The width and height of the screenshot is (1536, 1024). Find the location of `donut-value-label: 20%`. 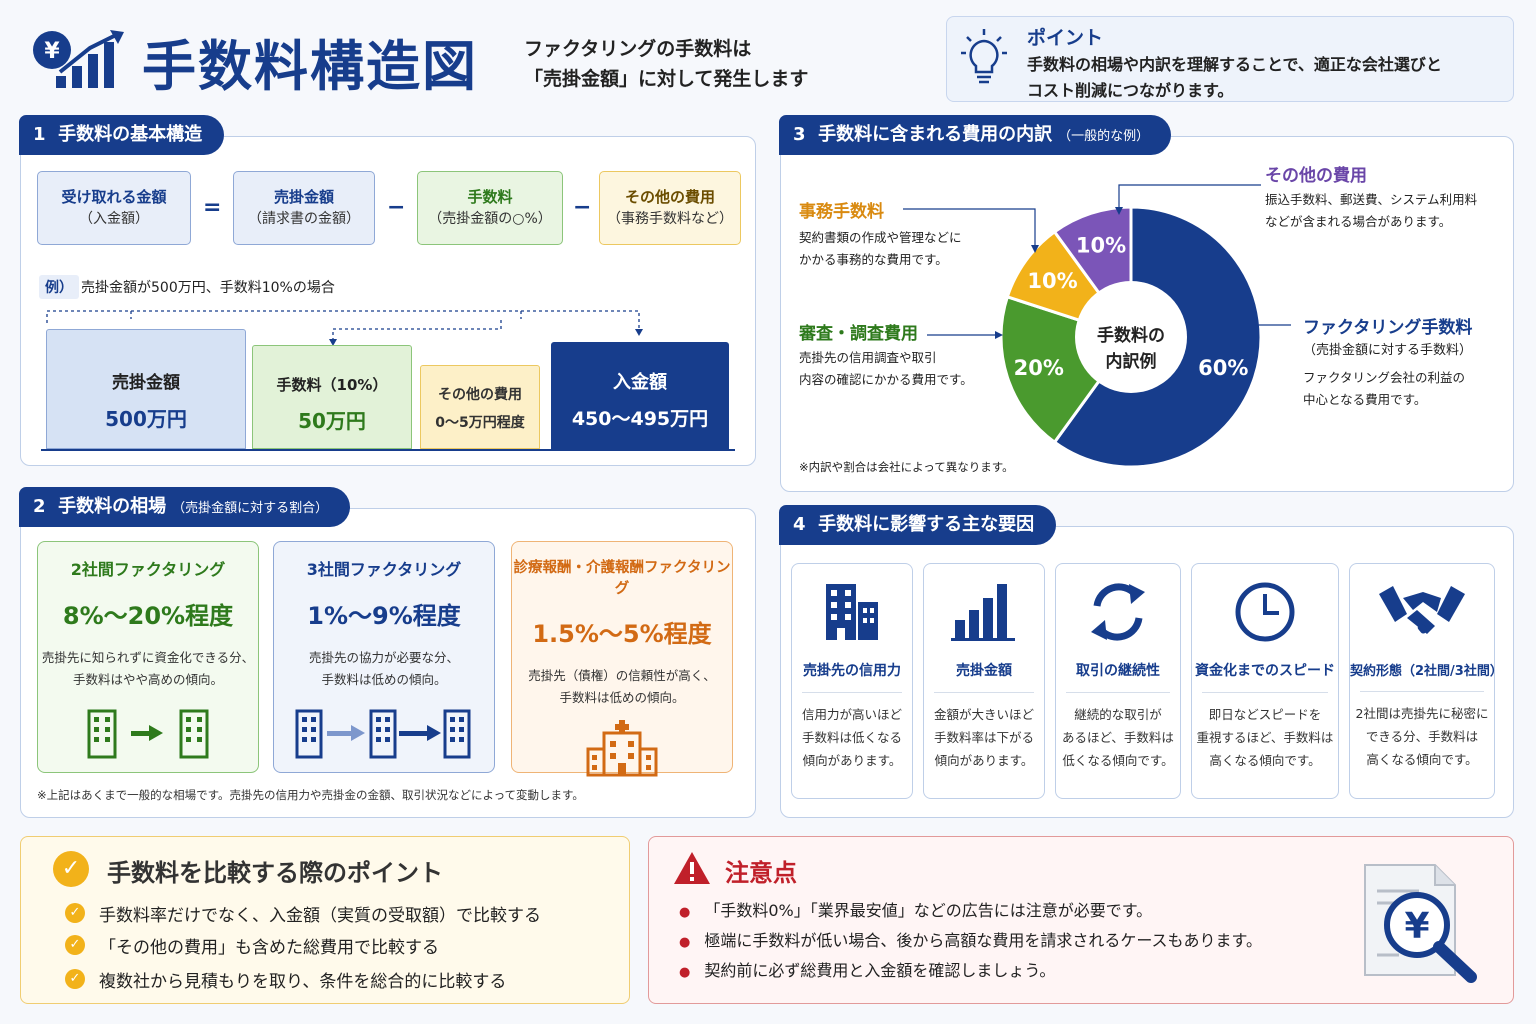

donut-value-label: 20% is located at coordinates (1039, 368).